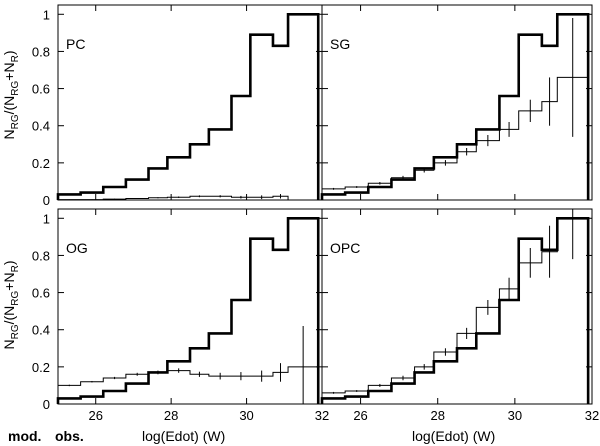  What do you see at coordinates (340, 44) in the screenshot?
I see `panel-label: SG` at bounding box center [340, 44].